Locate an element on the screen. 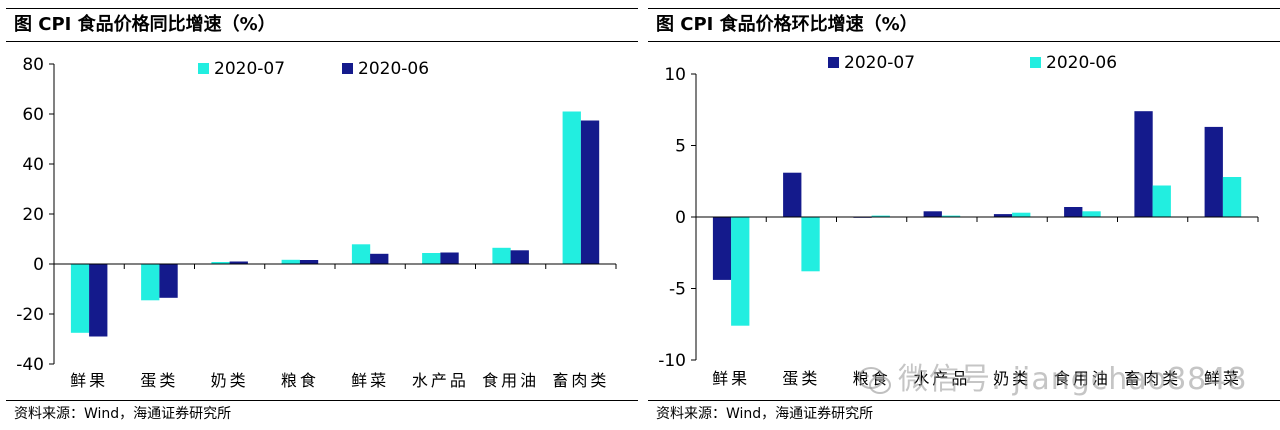  watermark: 微信号: jiangchao8848 is located at coordinates (1052, 376).